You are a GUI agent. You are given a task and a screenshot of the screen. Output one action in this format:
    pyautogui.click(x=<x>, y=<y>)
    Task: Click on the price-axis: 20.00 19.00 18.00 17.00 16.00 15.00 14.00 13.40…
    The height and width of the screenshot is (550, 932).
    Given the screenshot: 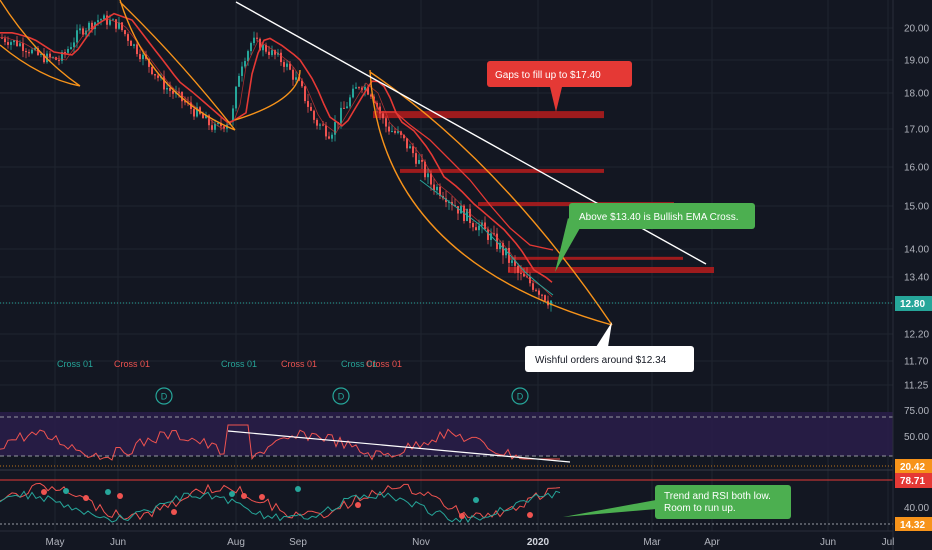 What is the action you would take?
    pyautogui.click(x=916, y=208)
    